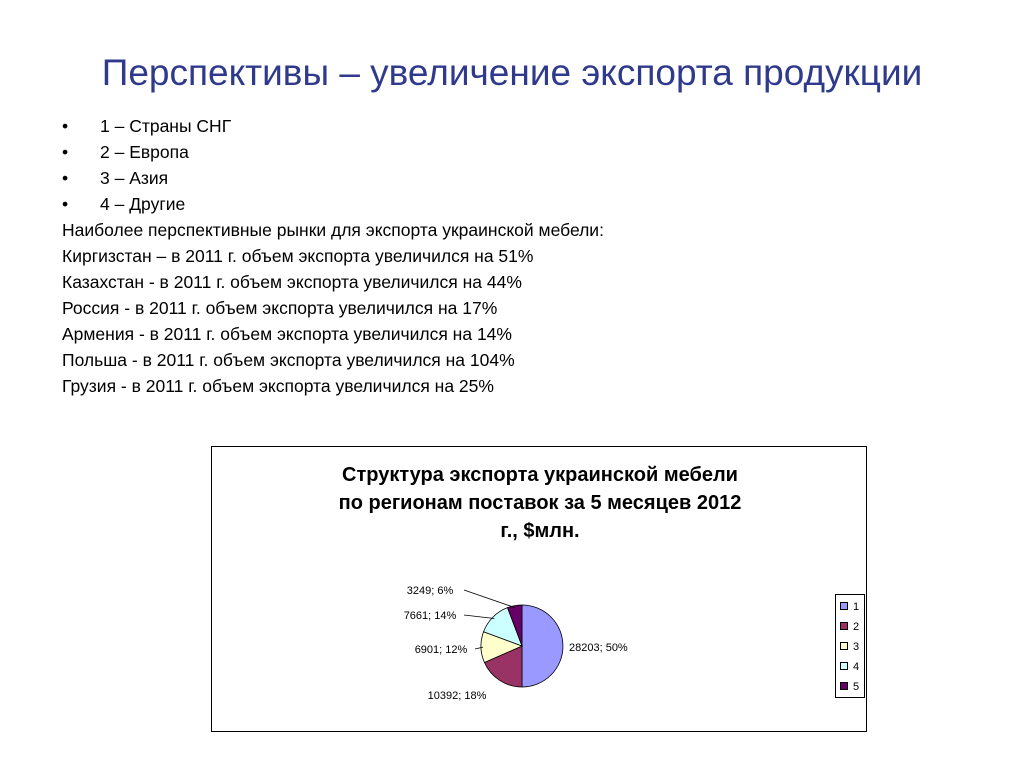 This screenshot has width=1024, height=768. What do you see at coordinates (598, 648) in the screenshot?
I see `data-label: 28203; 50%` at bounding box center [598, 648].